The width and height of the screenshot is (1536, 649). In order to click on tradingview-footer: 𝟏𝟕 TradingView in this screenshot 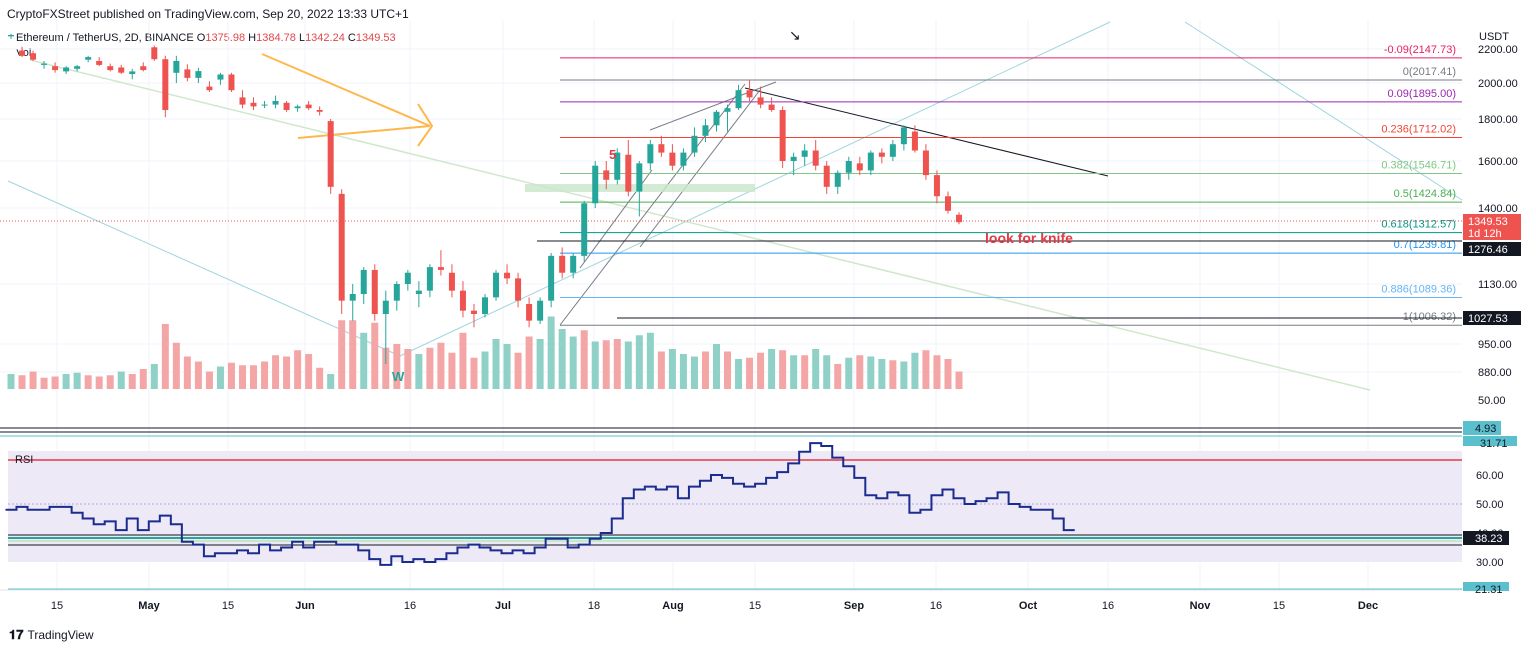, I will do `click(51, 635)`.